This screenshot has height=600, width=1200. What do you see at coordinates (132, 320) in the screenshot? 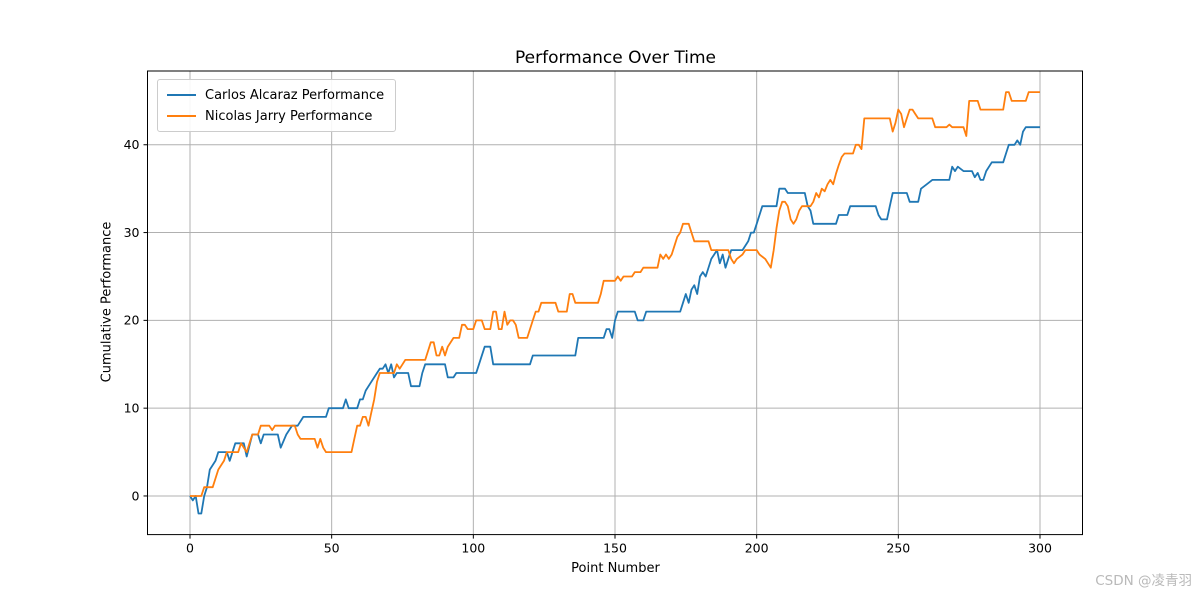
I see `y-tick-label-20: 20` at bounding box center [132, 320].